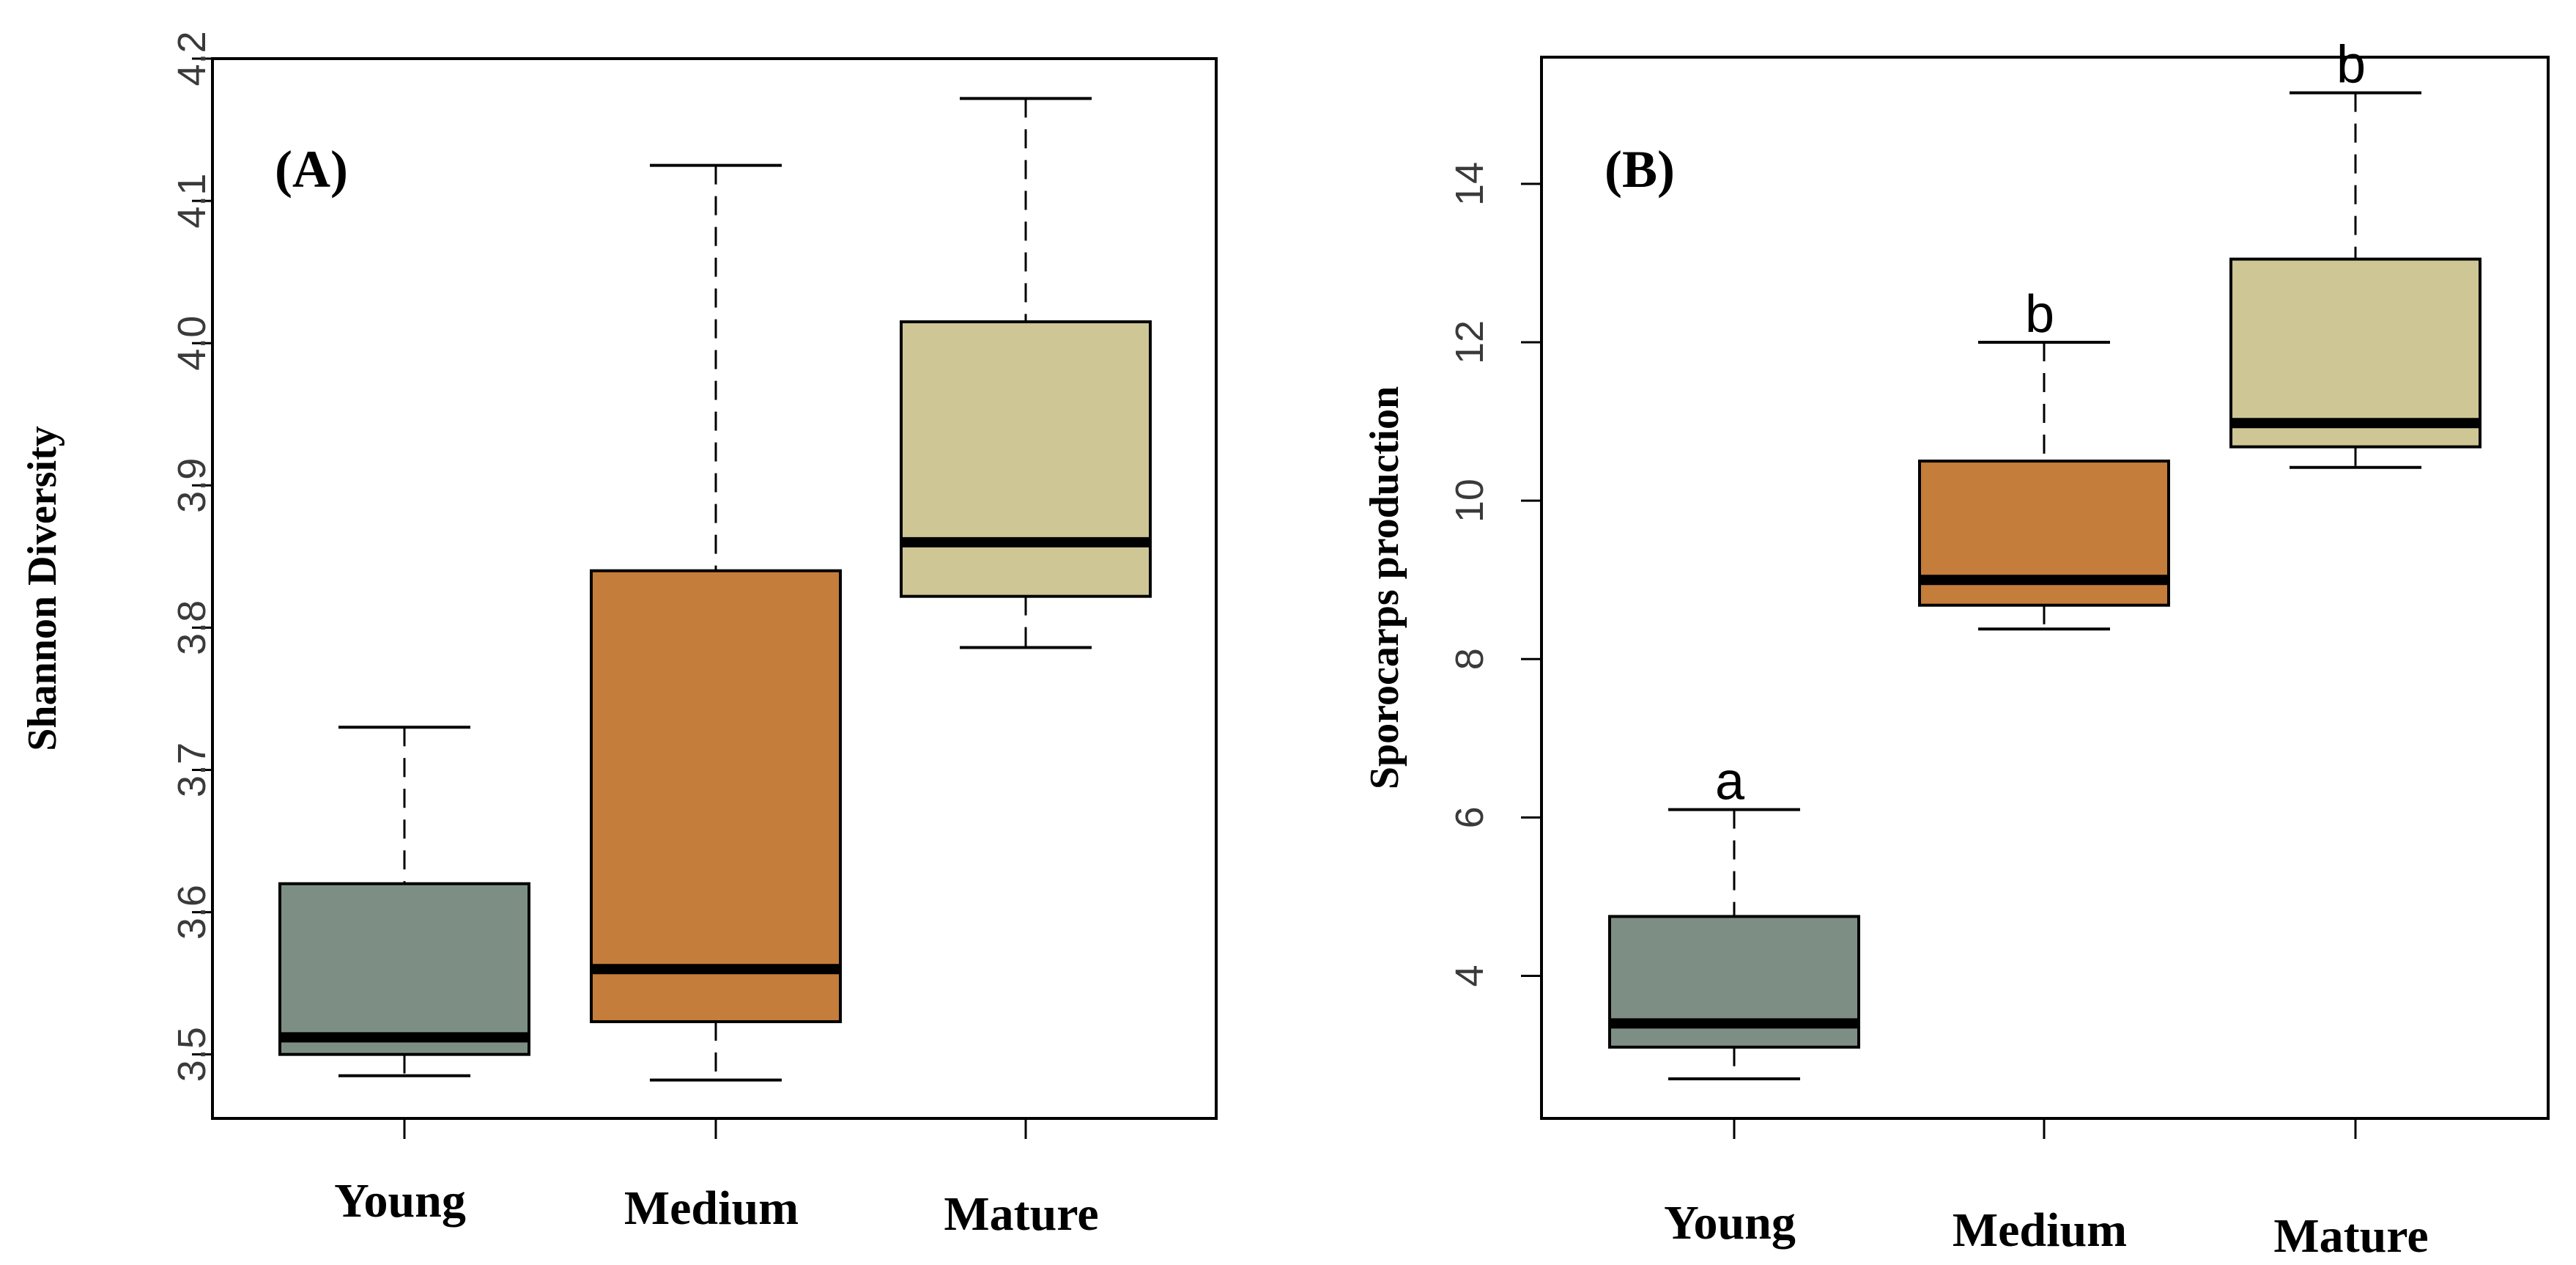 The width and height of the screenshot is (2576, 1265). I want to click on y-tick-label: 3.7, so click(192, 769).